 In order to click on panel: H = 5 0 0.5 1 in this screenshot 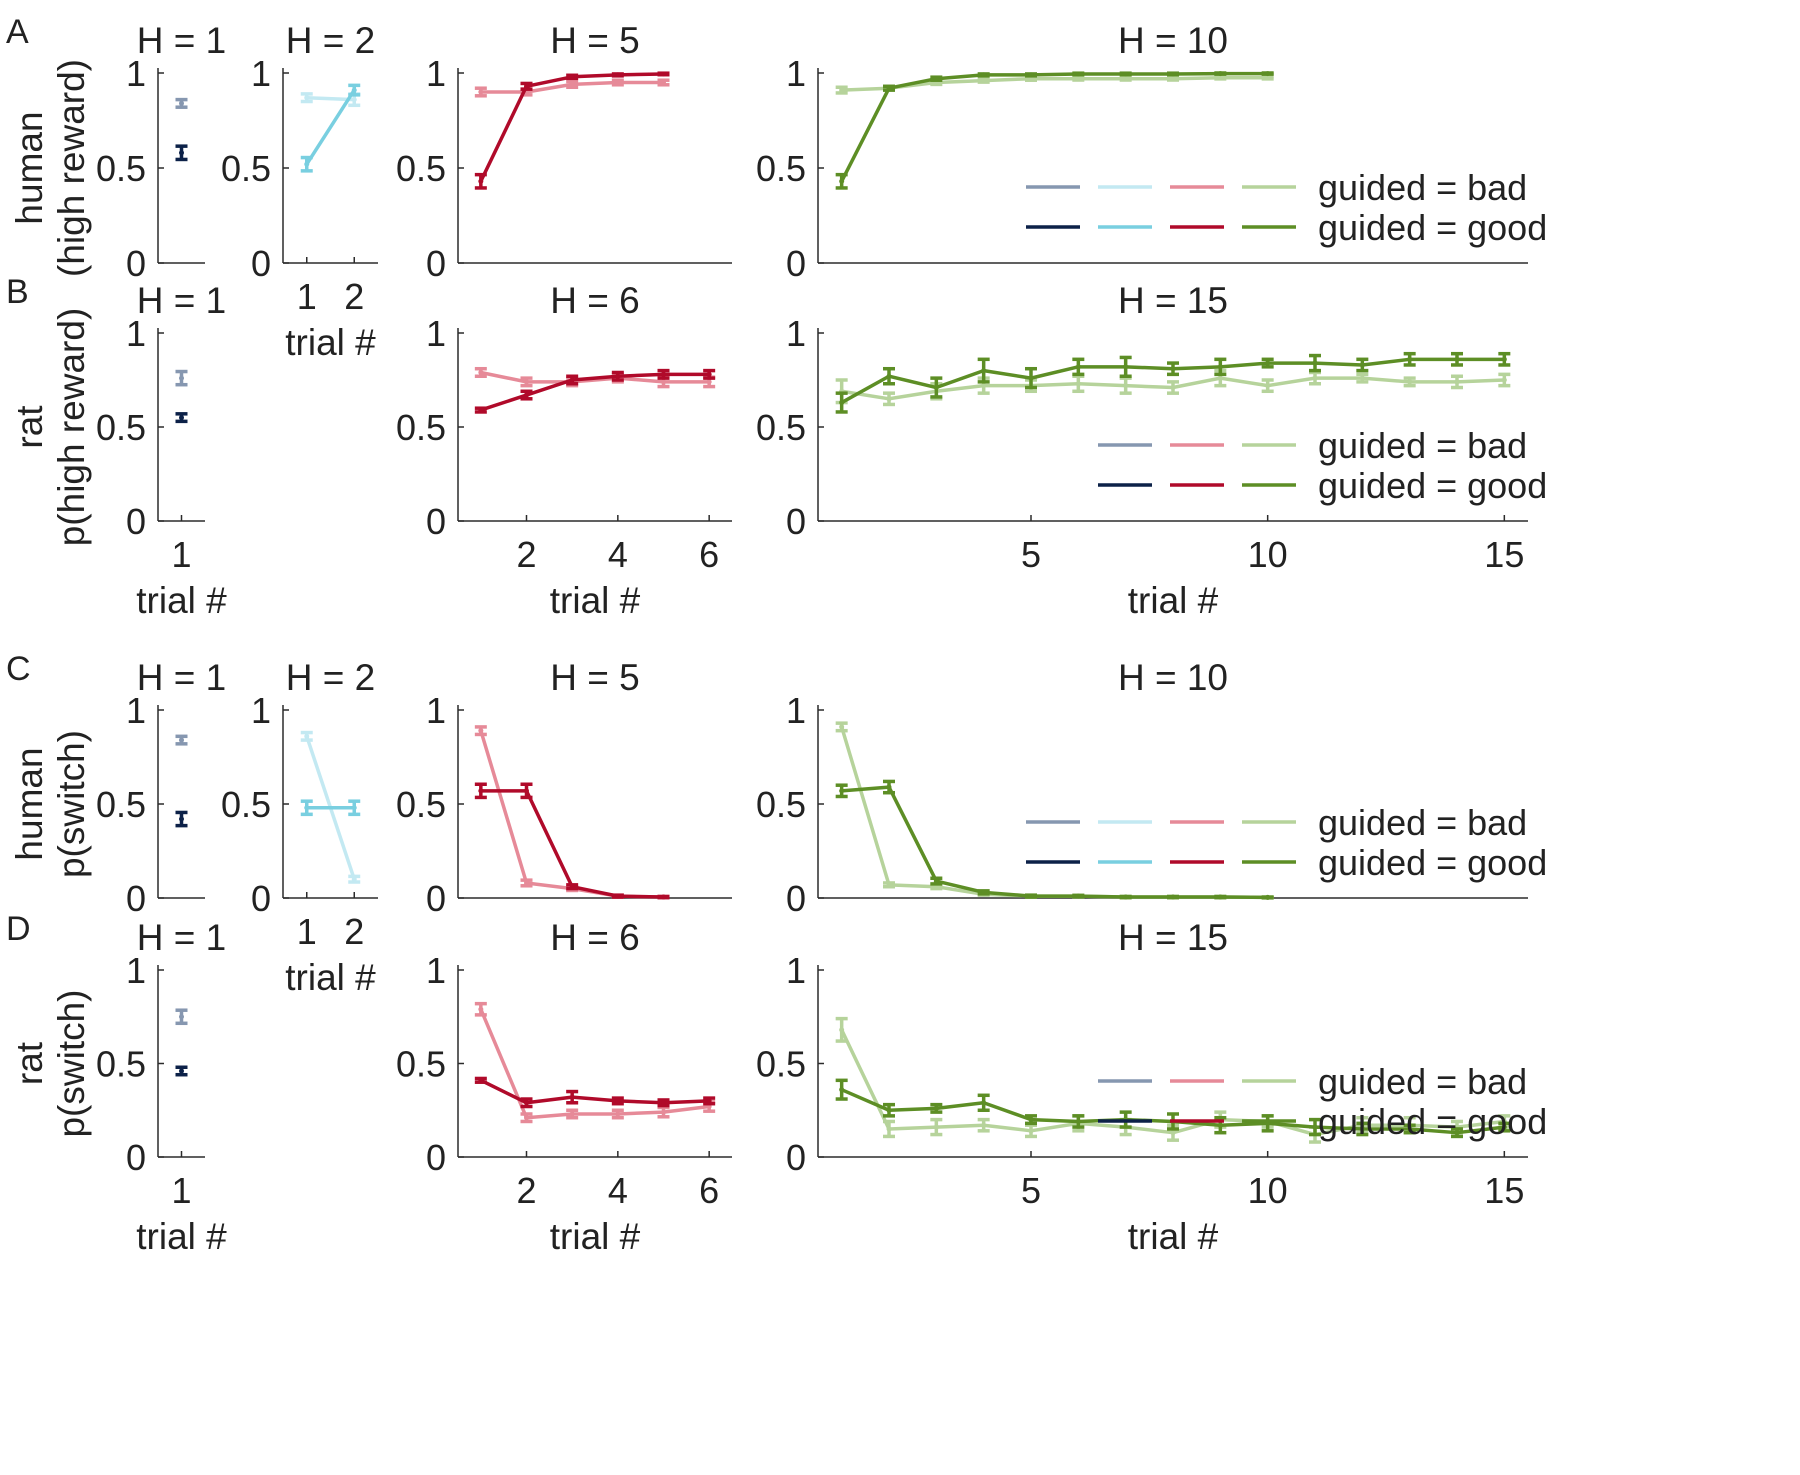, I will do `click(564, 788)`.